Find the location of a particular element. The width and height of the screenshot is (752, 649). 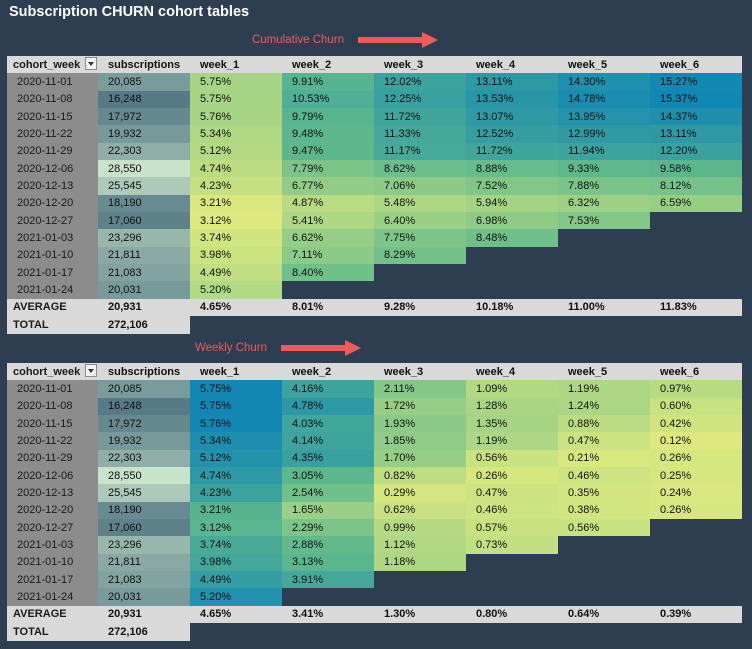

churn-cell: 9.48% is located at coordinates (328, 134).